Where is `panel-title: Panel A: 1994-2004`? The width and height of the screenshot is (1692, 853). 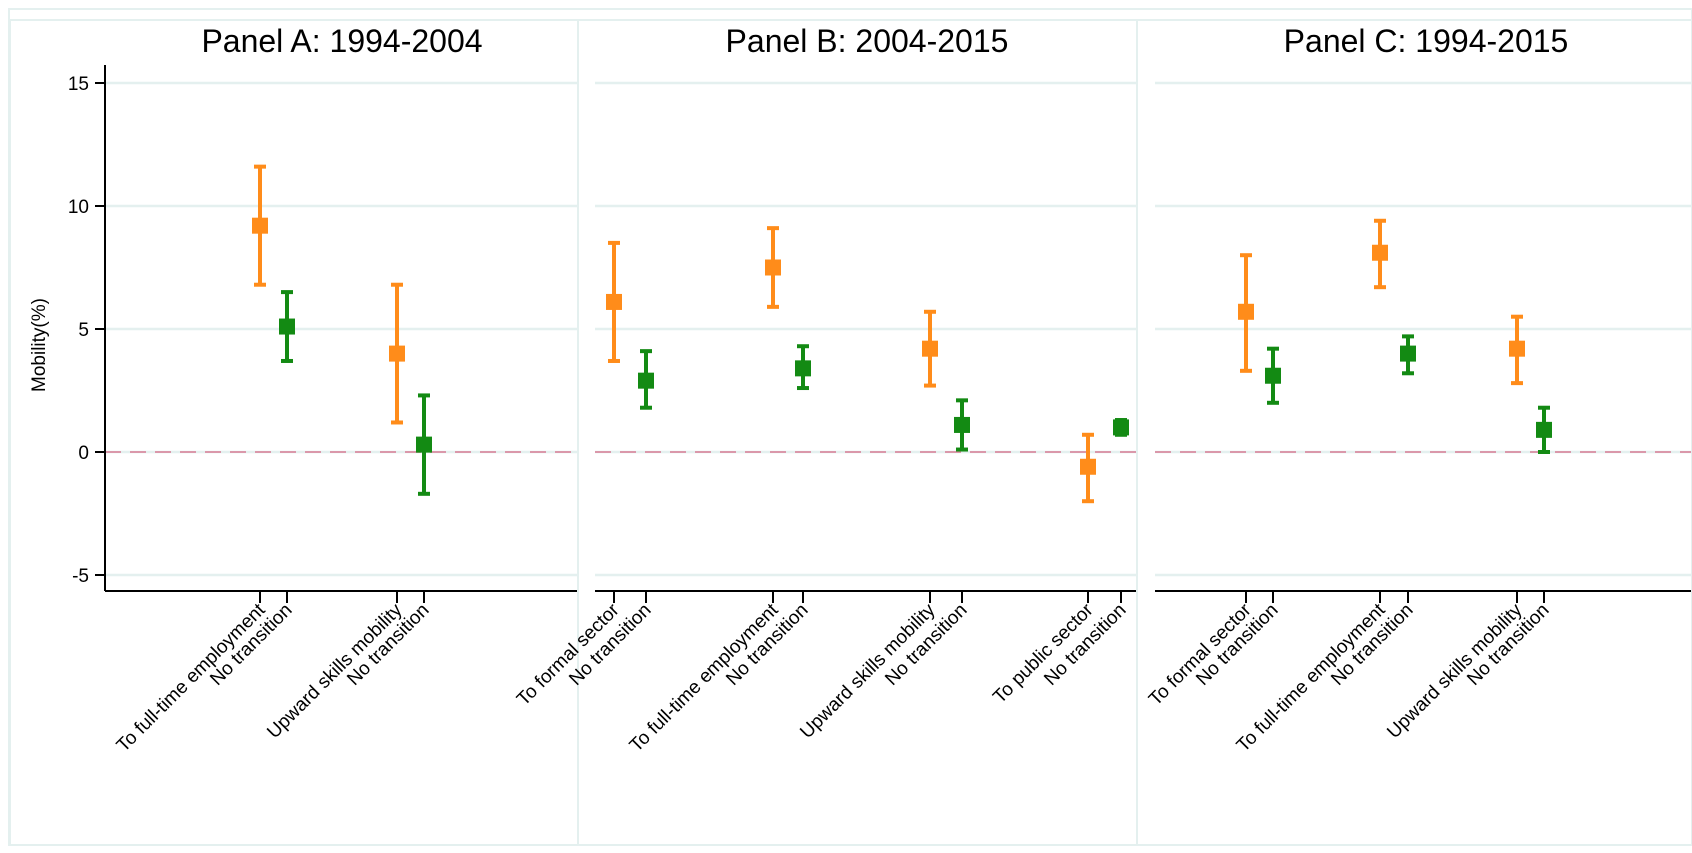
panel-title: Panel A: 1994-2004 is located at coordinates (341, 41).